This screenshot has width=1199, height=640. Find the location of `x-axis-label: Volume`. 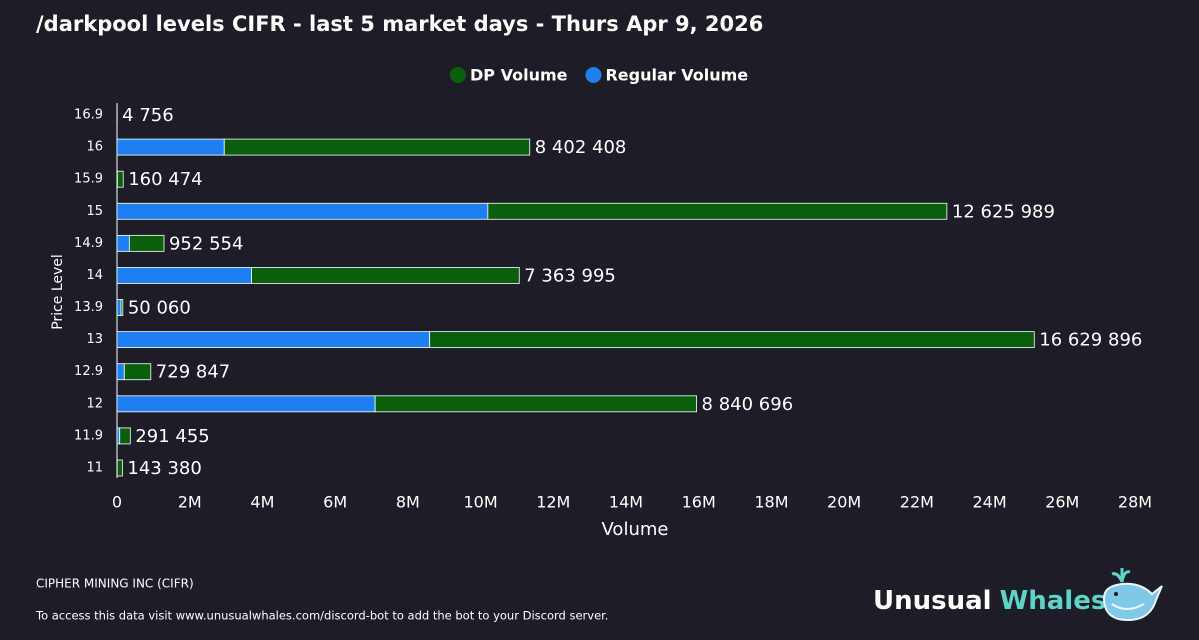

x-axis-label: Volume is located at coordinates (635, 529).